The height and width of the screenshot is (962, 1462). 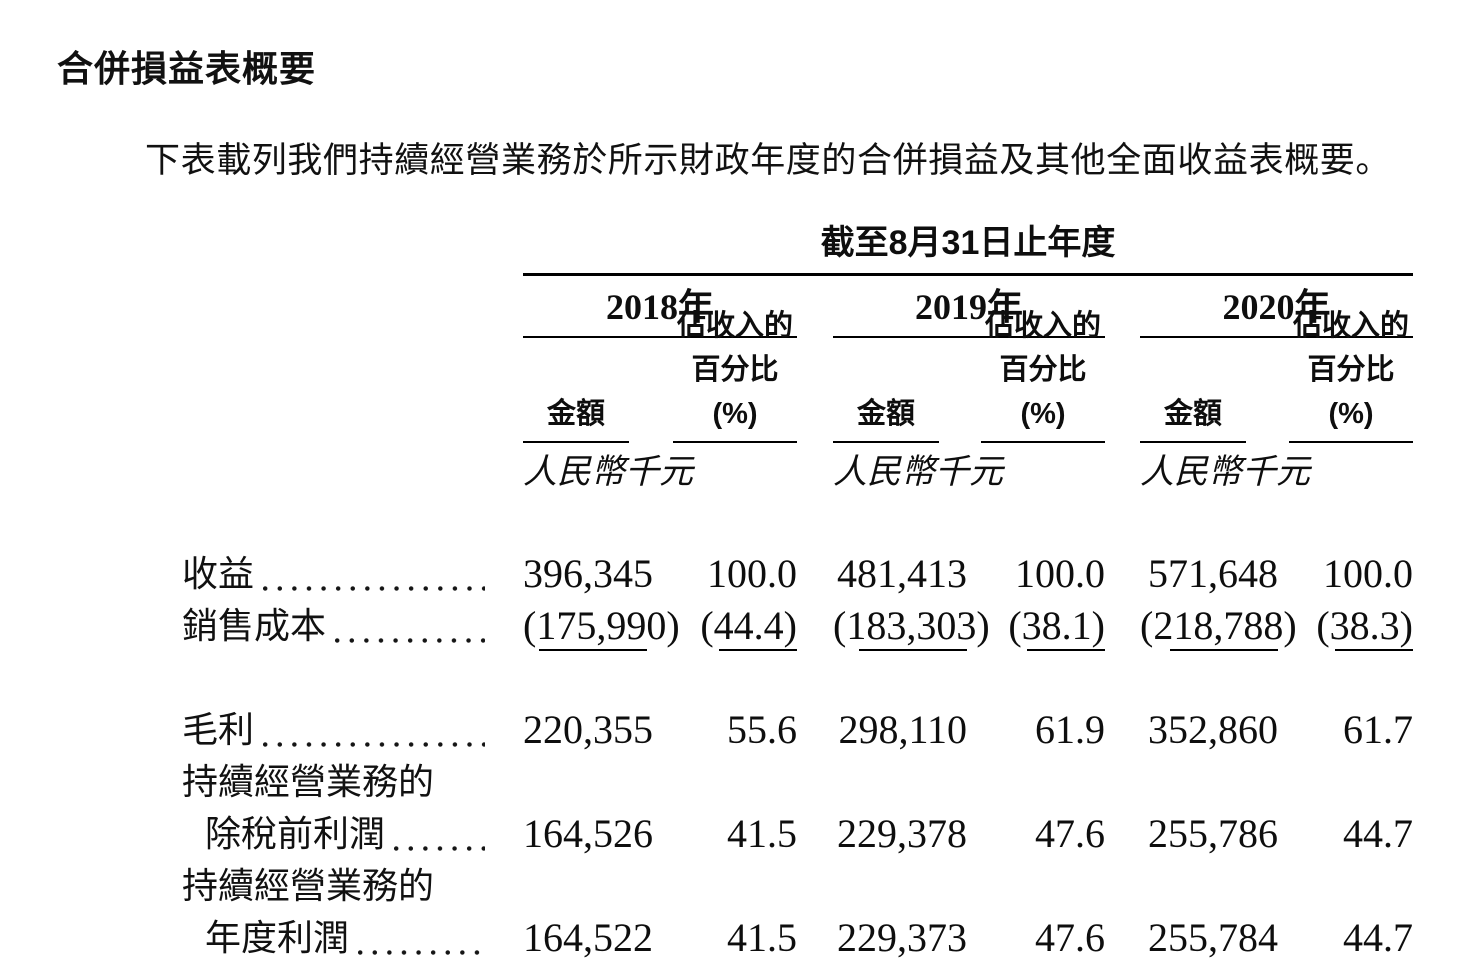 What do you see at coordinates (187, 68) in the screenshot?
I see `page-title: 合併損益表概要` at bounding box center [187, 68].